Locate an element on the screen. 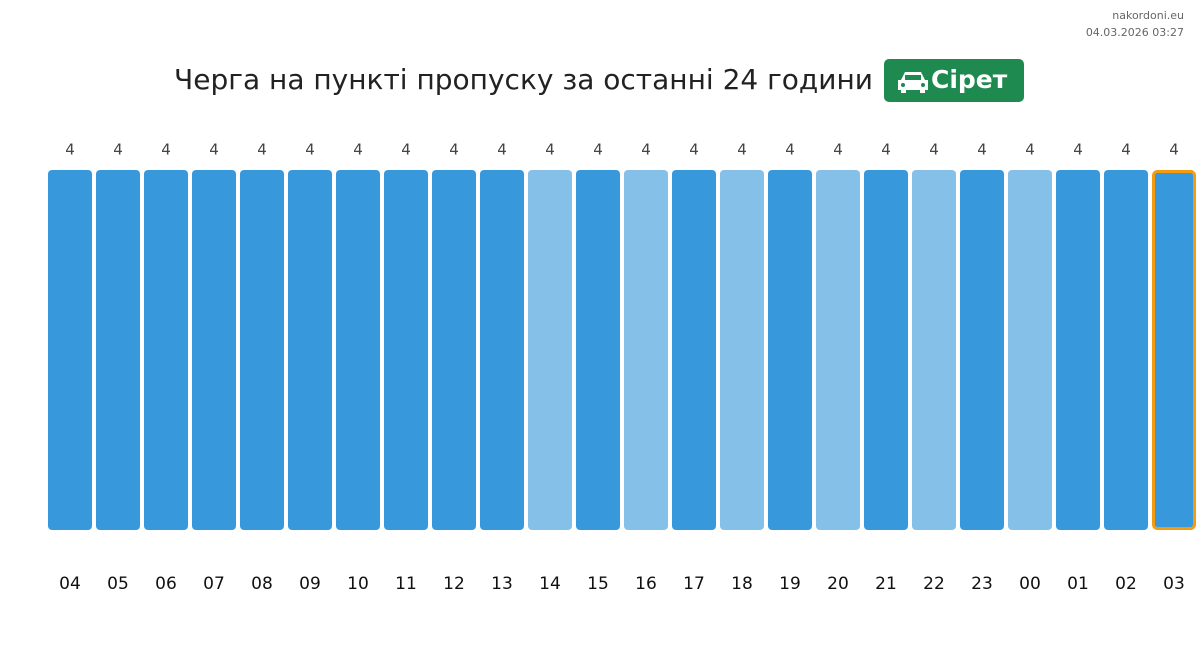 The width and height of the screenshot is (1200, 651). x-tick-label: 23 is located at coordinates (982, 584).